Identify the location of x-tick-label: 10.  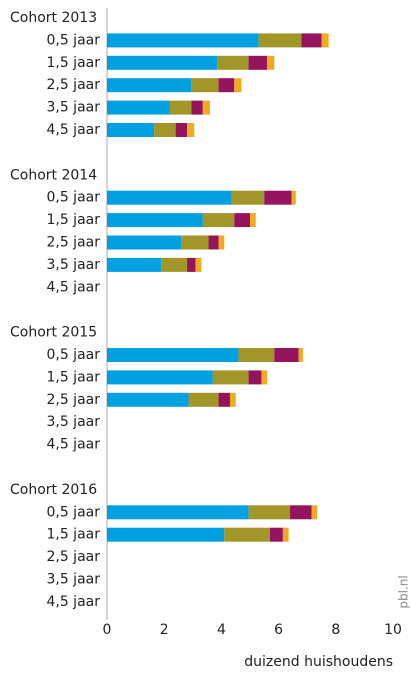
(393, 630).